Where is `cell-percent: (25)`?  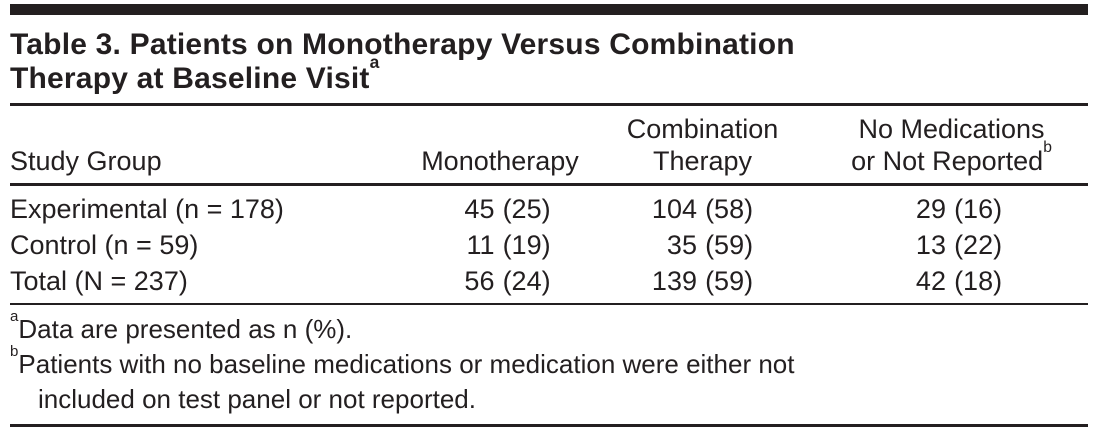
cell-percent: (25) is located at coordinates (526, 209).